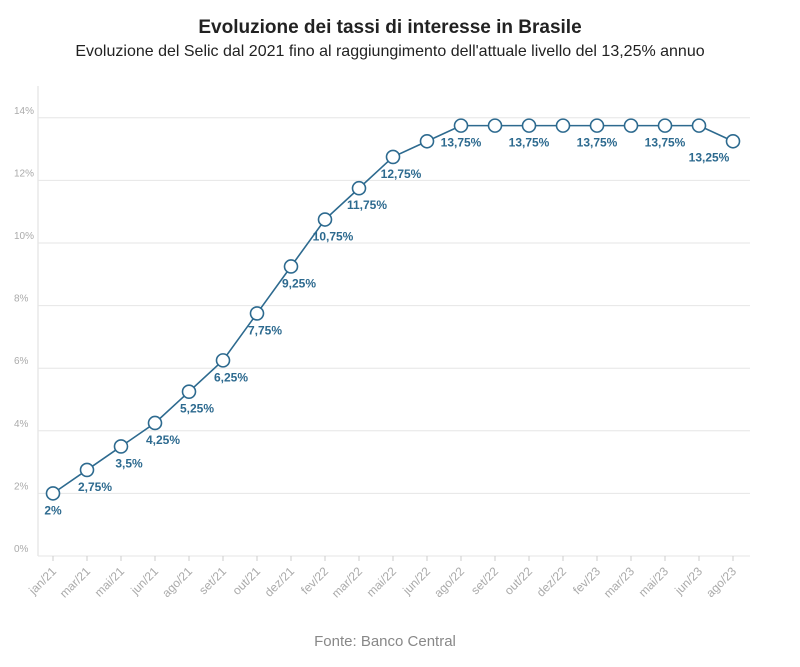 This screenshot has width=800, height=667. I want to click on data-label: 9,25%, so click(299, 283).